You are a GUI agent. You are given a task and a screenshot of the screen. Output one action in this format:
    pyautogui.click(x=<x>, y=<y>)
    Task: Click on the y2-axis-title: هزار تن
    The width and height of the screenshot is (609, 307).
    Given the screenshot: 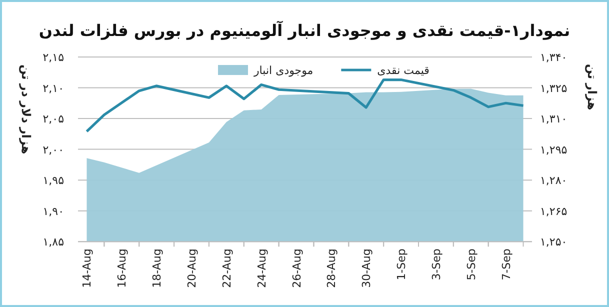 What is the action you would take?
    pyautogui.click(x=592, y=87)
    